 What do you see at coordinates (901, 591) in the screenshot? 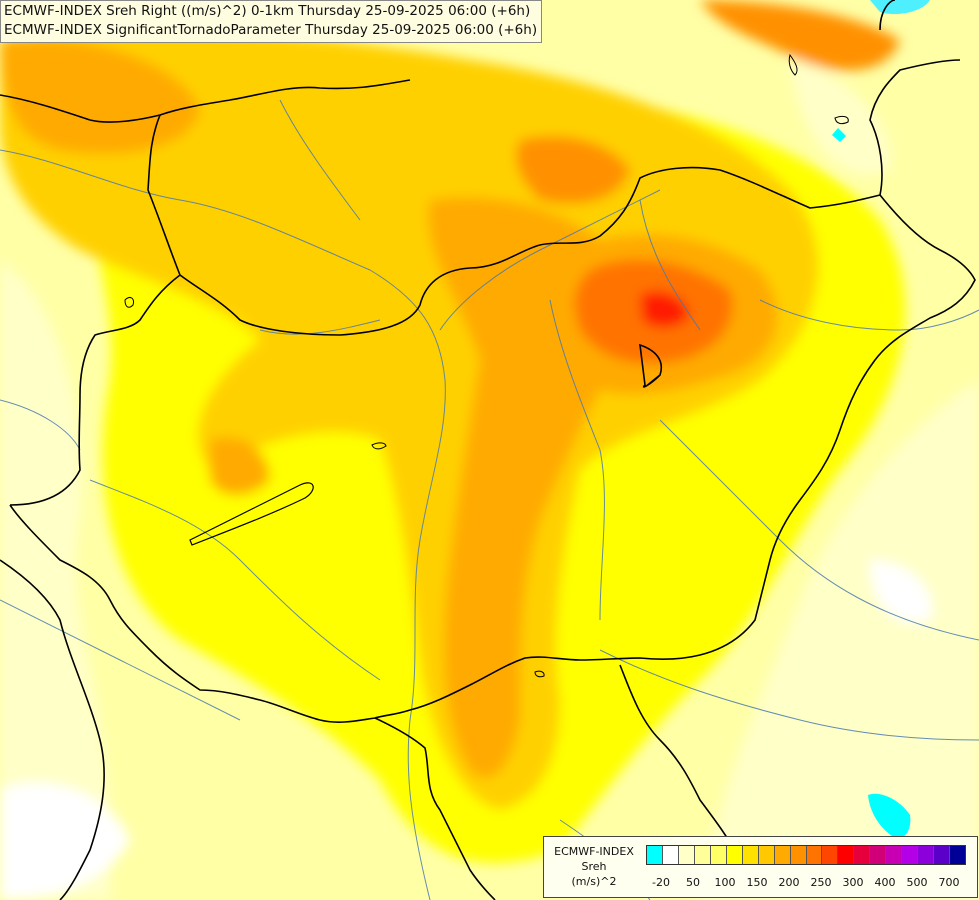
I see `field-area-white-east` at bounding box center [901, 591].